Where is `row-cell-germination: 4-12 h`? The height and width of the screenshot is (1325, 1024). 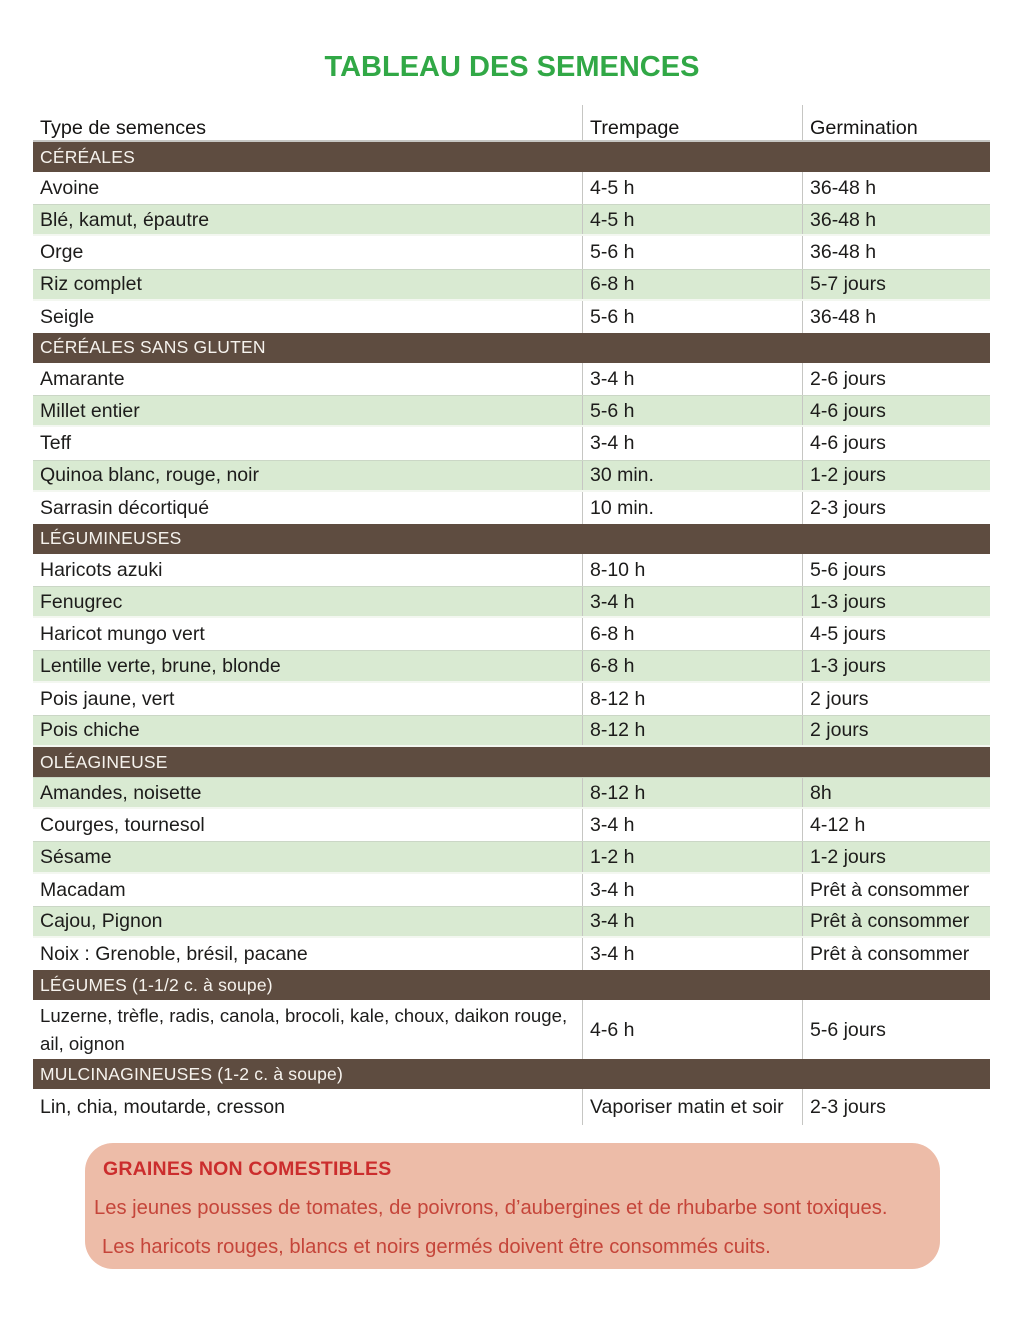
row-cell-germination: 4-12 h is located at coordinates (896, 825).